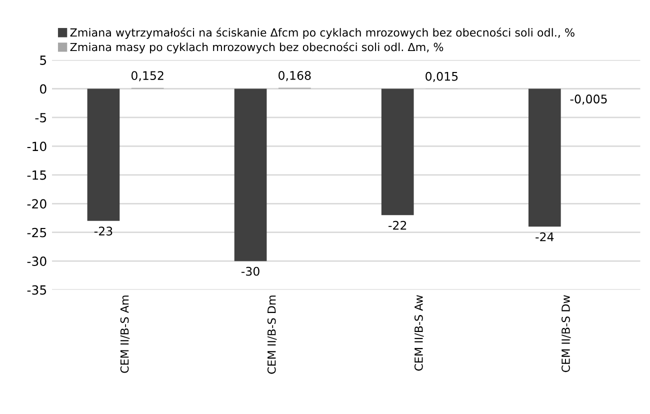 This screenshot has height=414, width=650. What do you see at coordinates (40, 117) in the screenshot?
I see `y-tick-label: -5` at bounding box center [40, 117].